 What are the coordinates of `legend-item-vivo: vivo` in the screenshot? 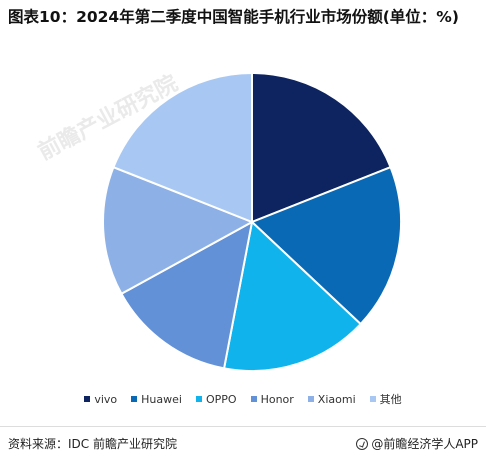 It's located at (100, 399).